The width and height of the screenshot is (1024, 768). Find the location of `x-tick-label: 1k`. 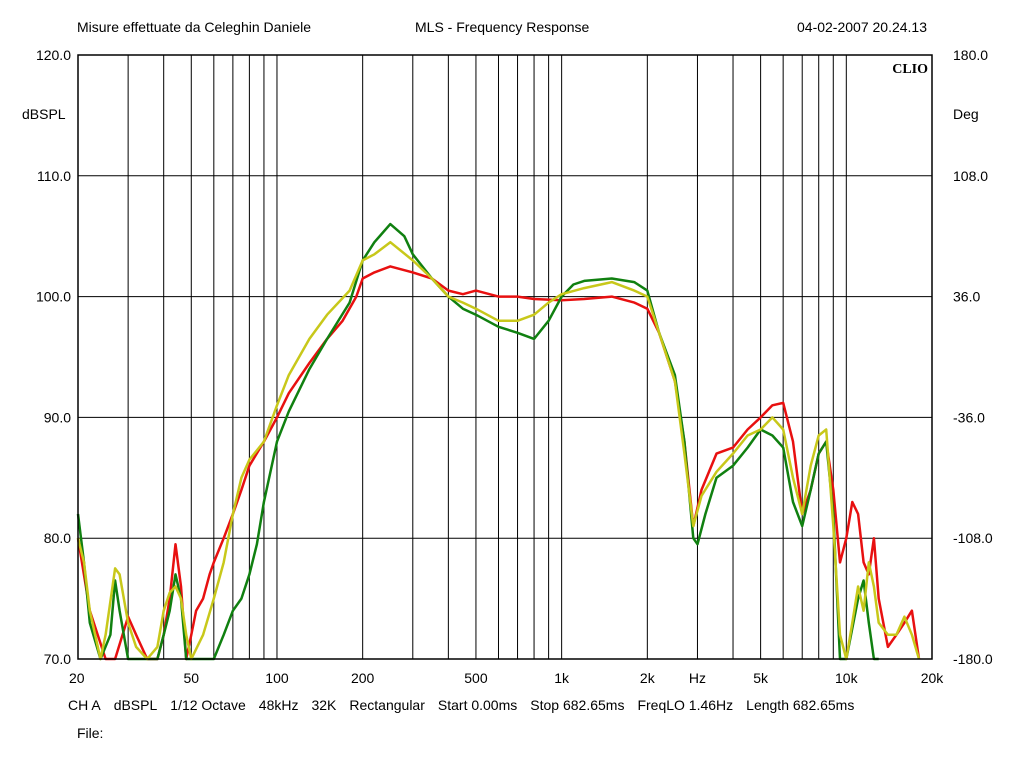

x-tick-label: 1k is located at coordinates (562, 678).